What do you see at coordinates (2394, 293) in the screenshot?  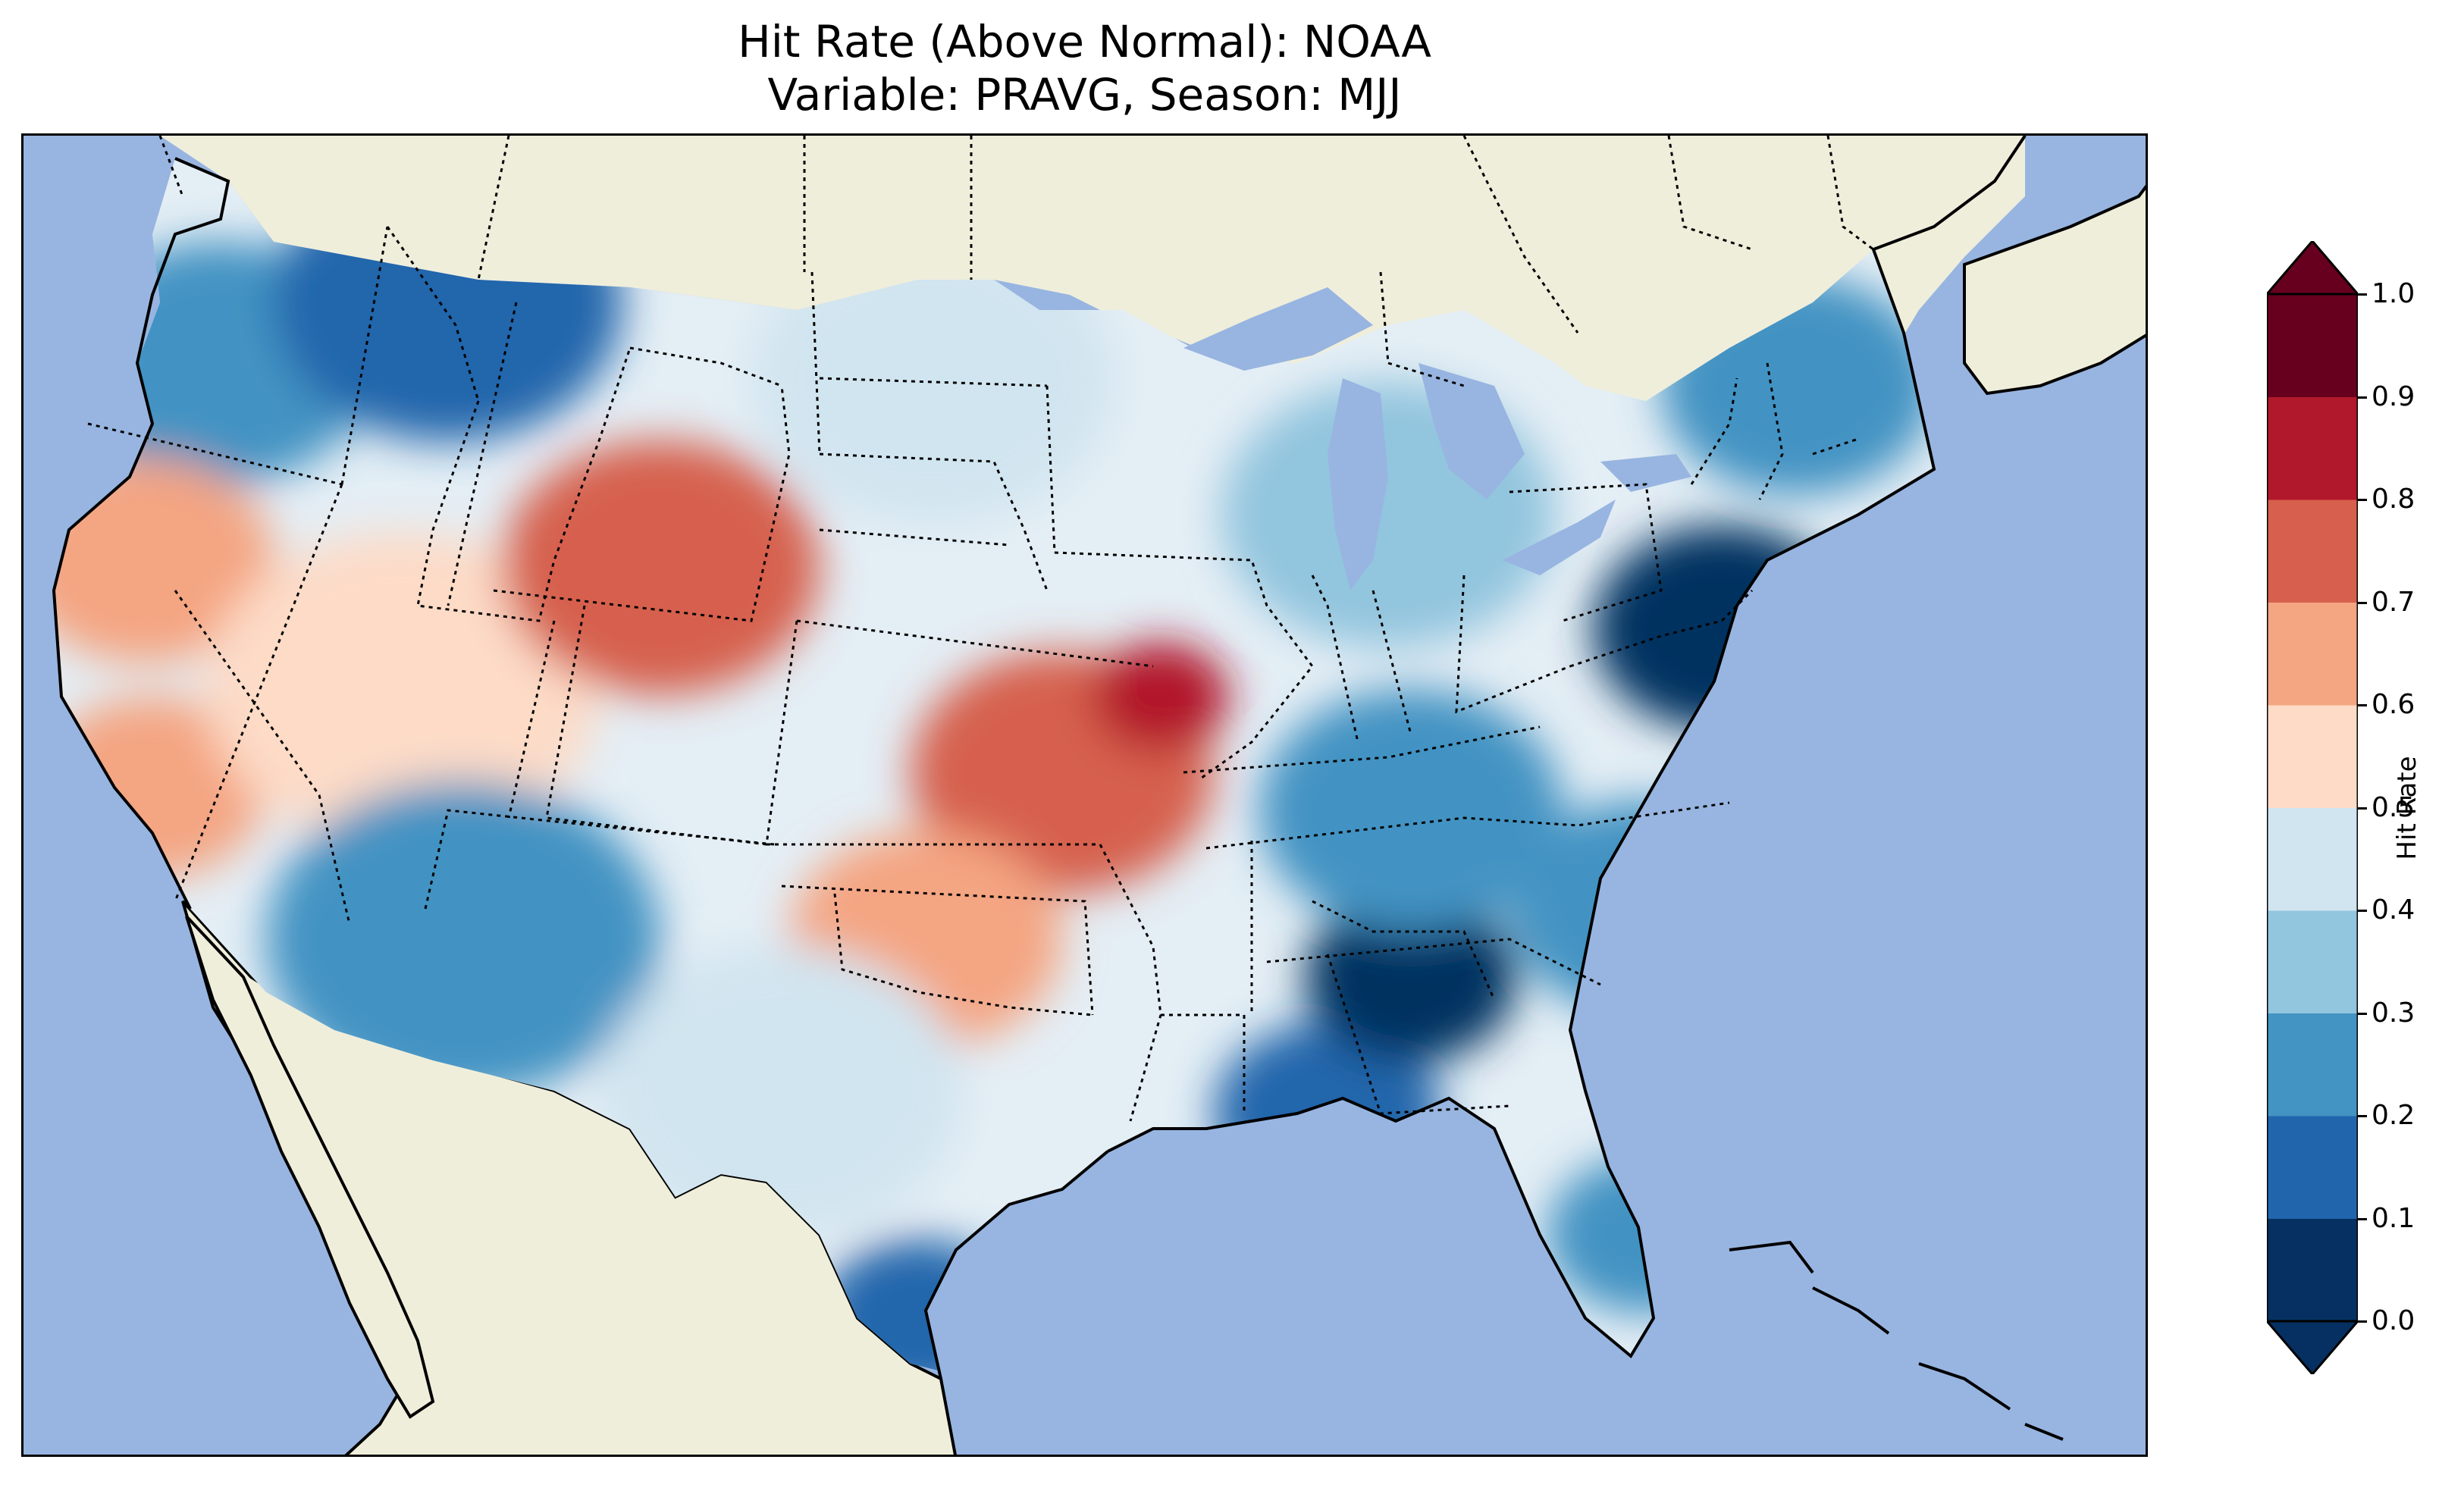 I see `colorbar-tick-label: 1.0` at bounding box center [2394, 293].